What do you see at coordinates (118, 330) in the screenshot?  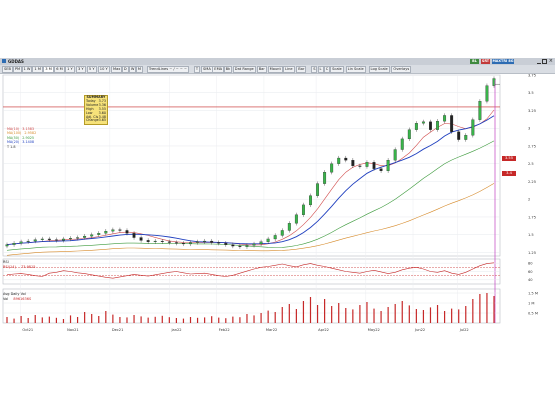 I see `x-tick-label: Dec21` at bounding box center [118, 330].